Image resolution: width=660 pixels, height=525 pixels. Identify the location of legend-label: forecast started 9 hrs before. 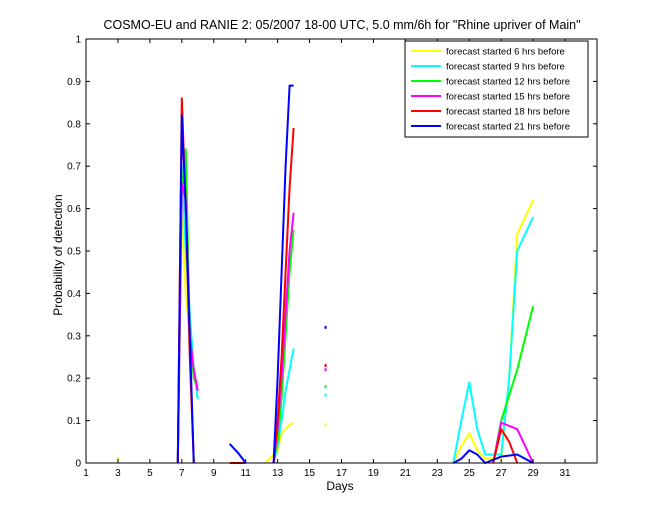
(505, 67).